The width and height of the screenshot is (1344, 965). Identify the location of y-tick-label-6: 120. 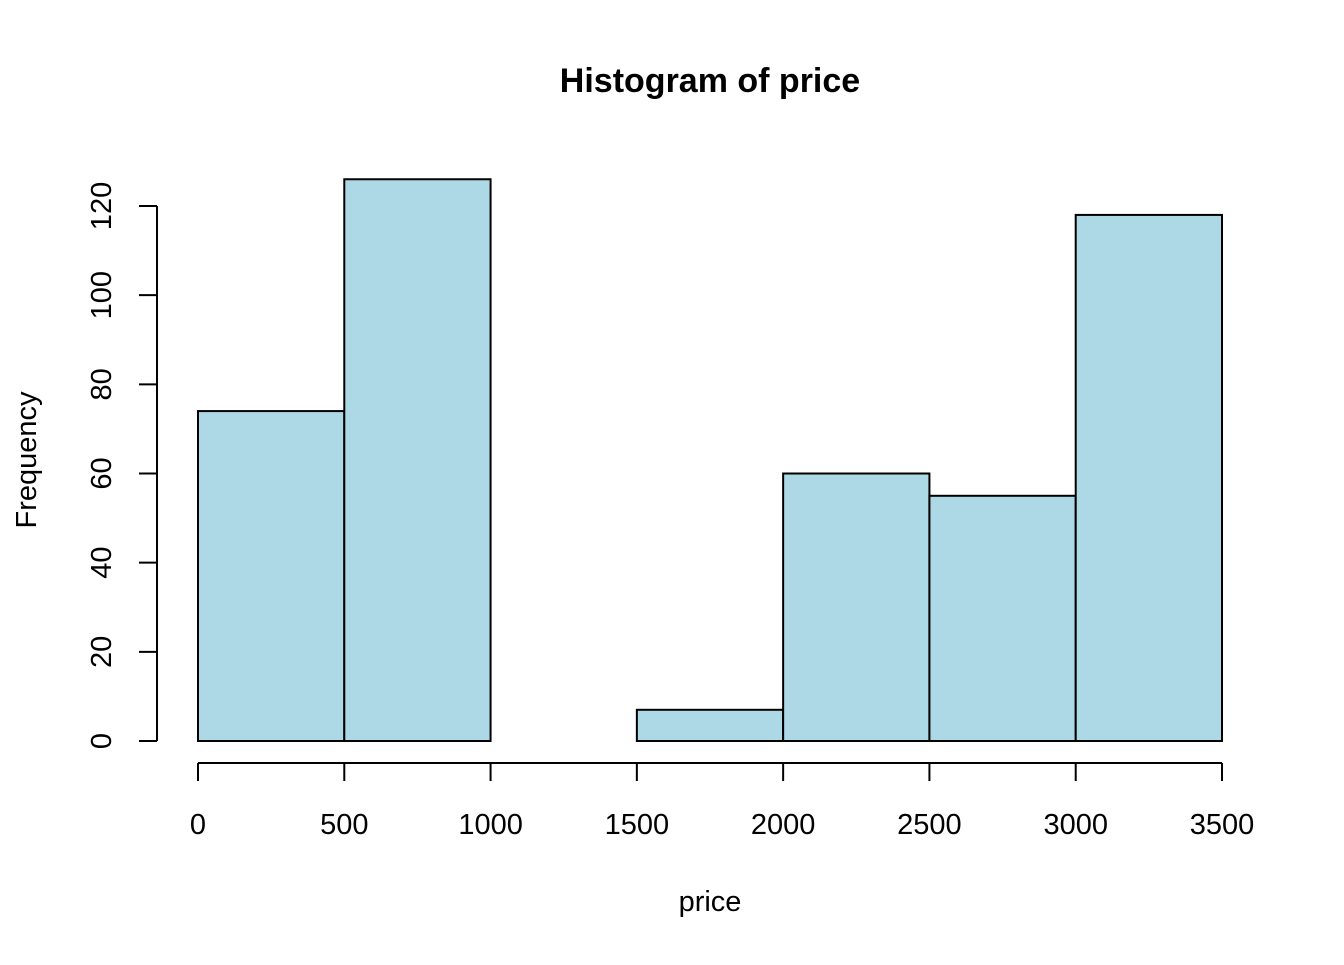
(102, 206).